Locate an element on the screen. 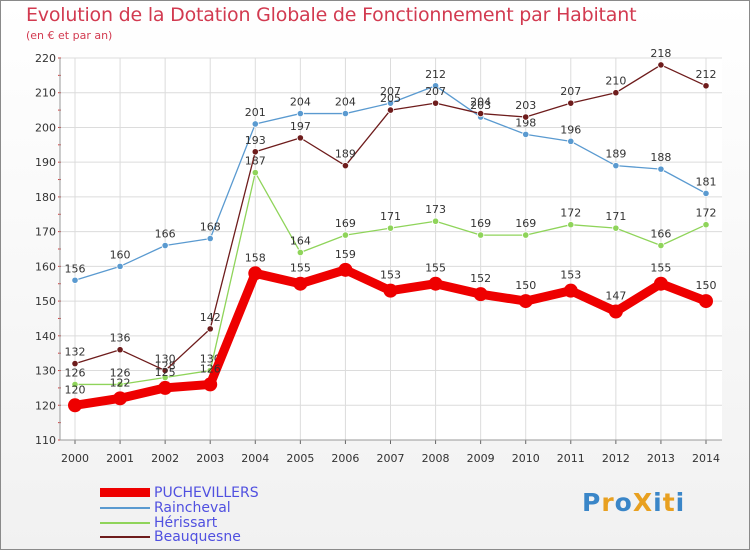  data-label-beauquesne: 218 is located at coordinates (660, 53).